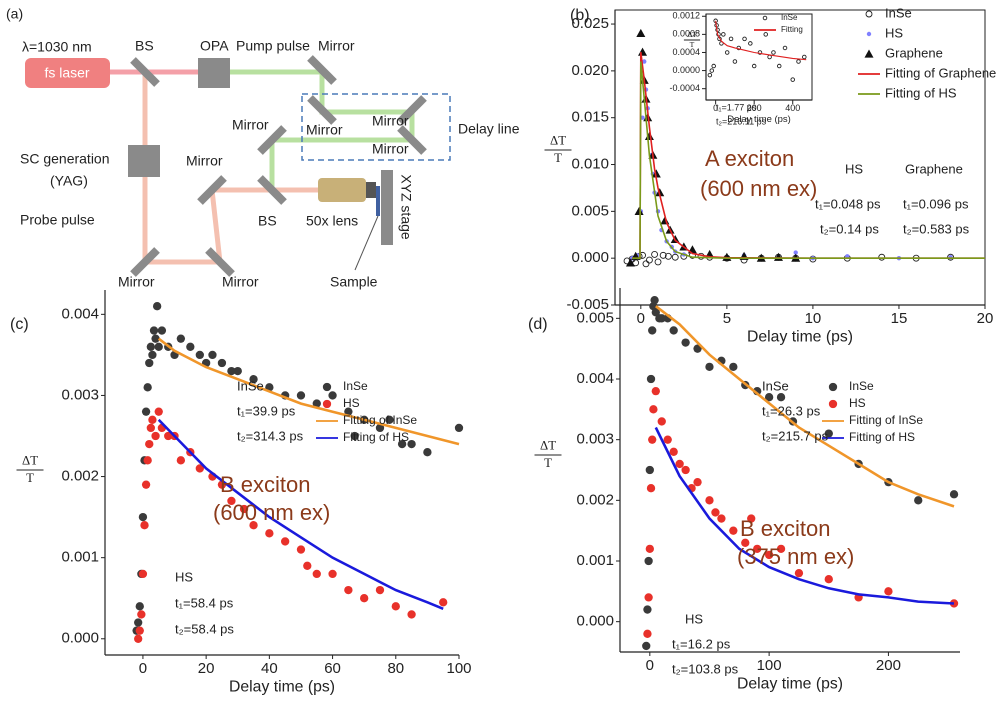  I want to click on panel-label: (d), so click(538, 324).